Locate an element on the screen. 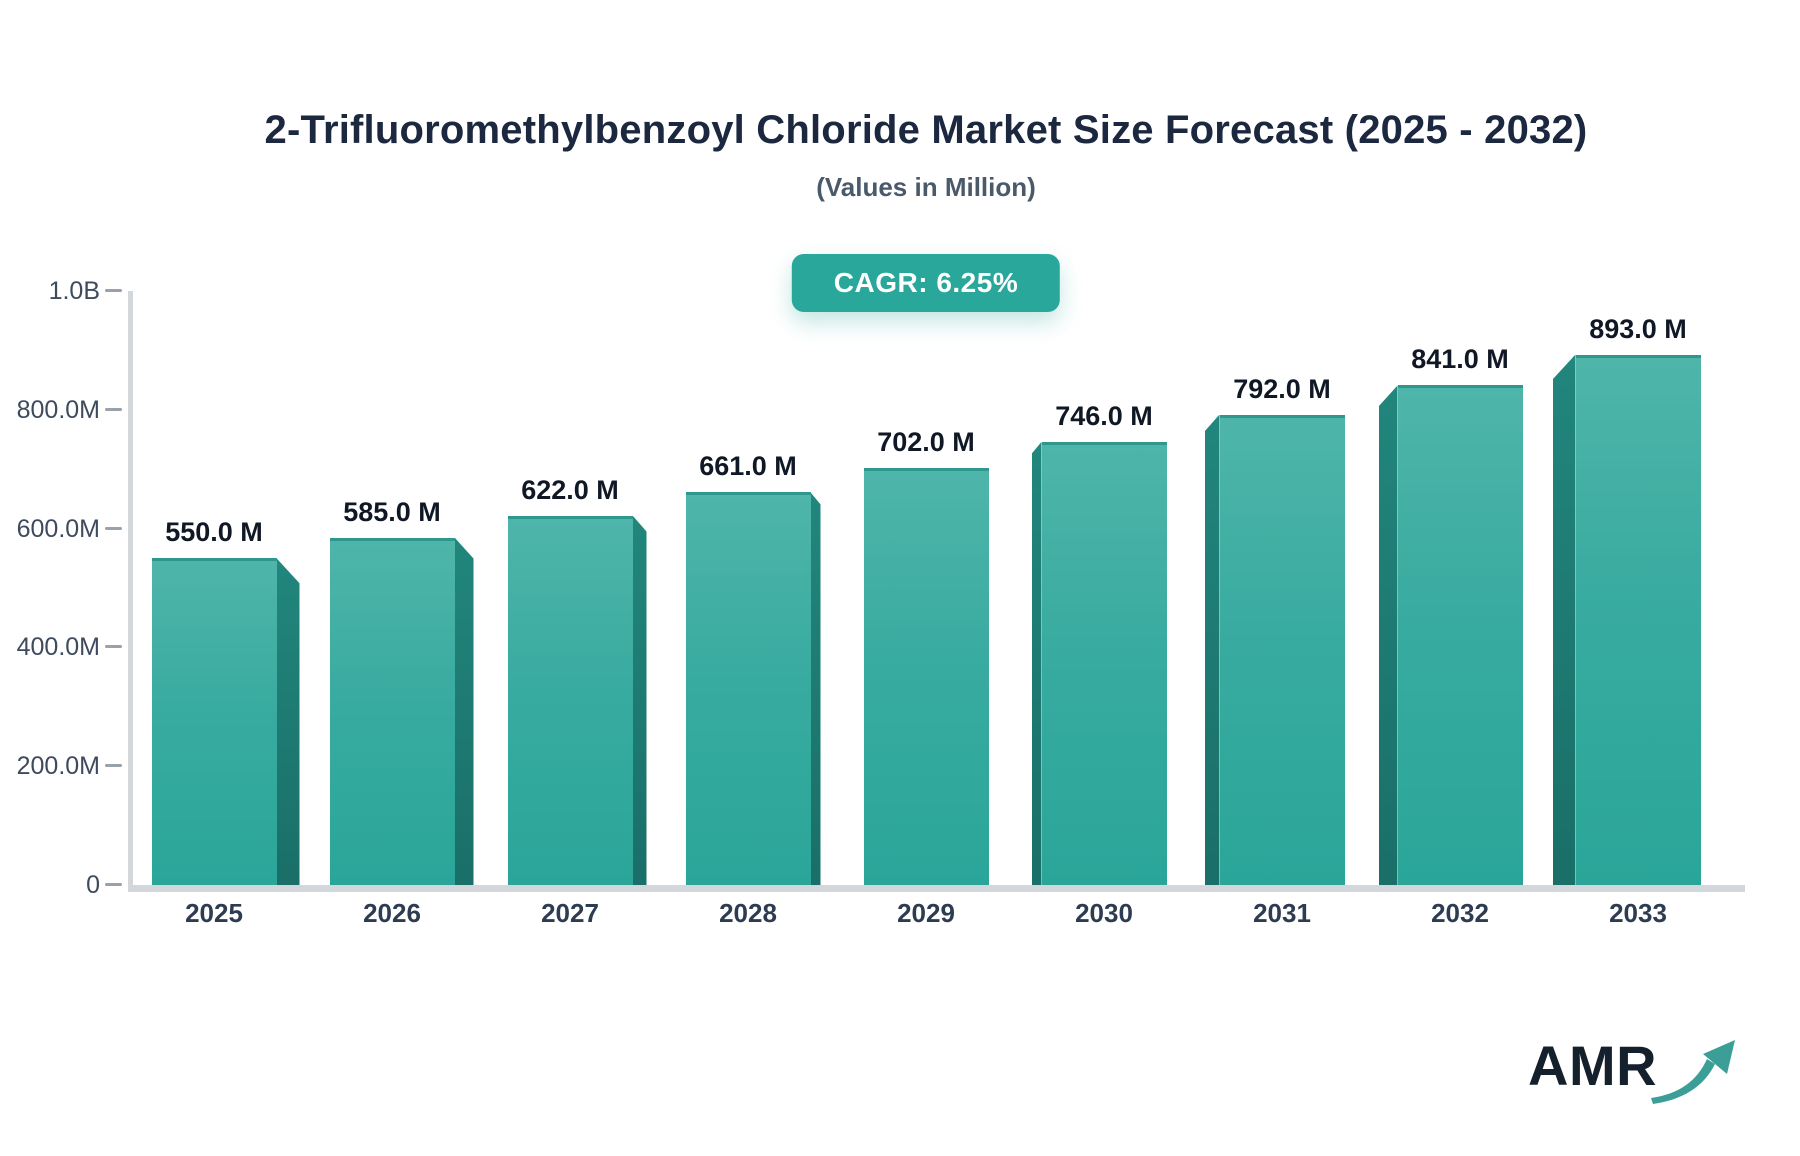 Image resolution: width=1800 pixels, height=1156 pixels. x-axis-label: 2033 is located at coordinates (1638, 913).